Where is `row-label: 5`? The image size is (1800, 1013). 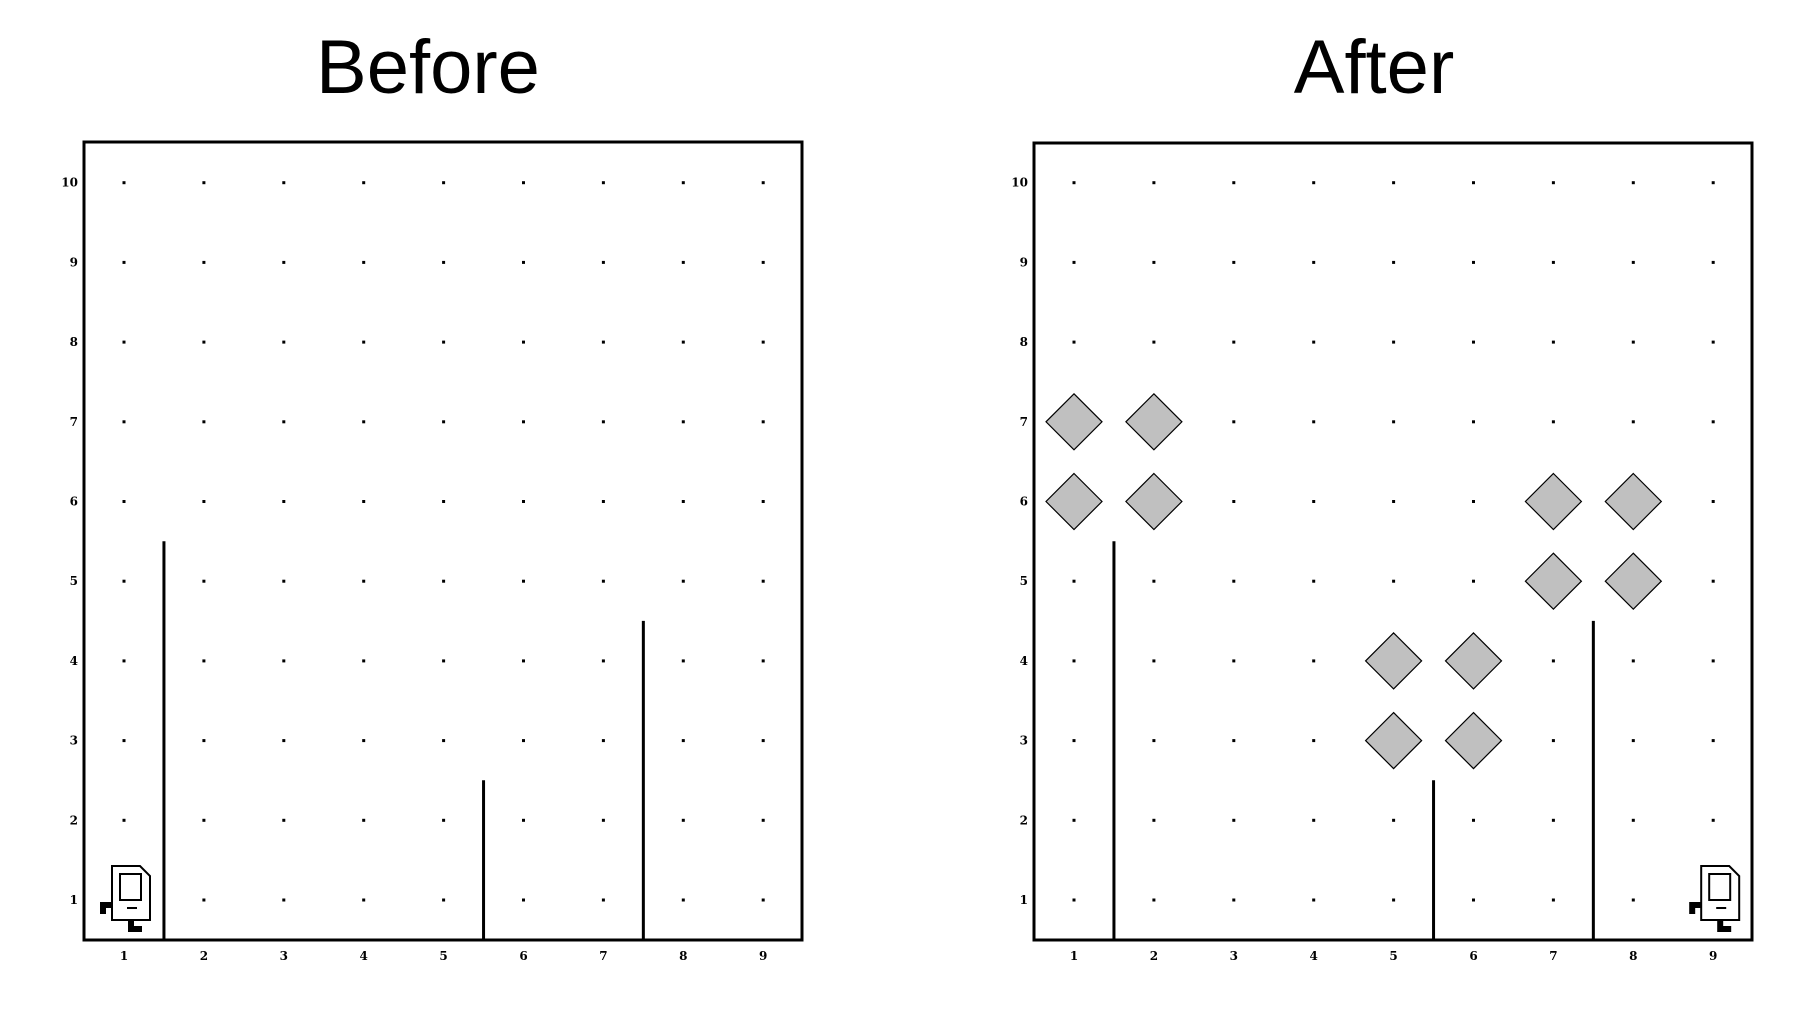 row-label: 5 is located at coordinates (74, 581).